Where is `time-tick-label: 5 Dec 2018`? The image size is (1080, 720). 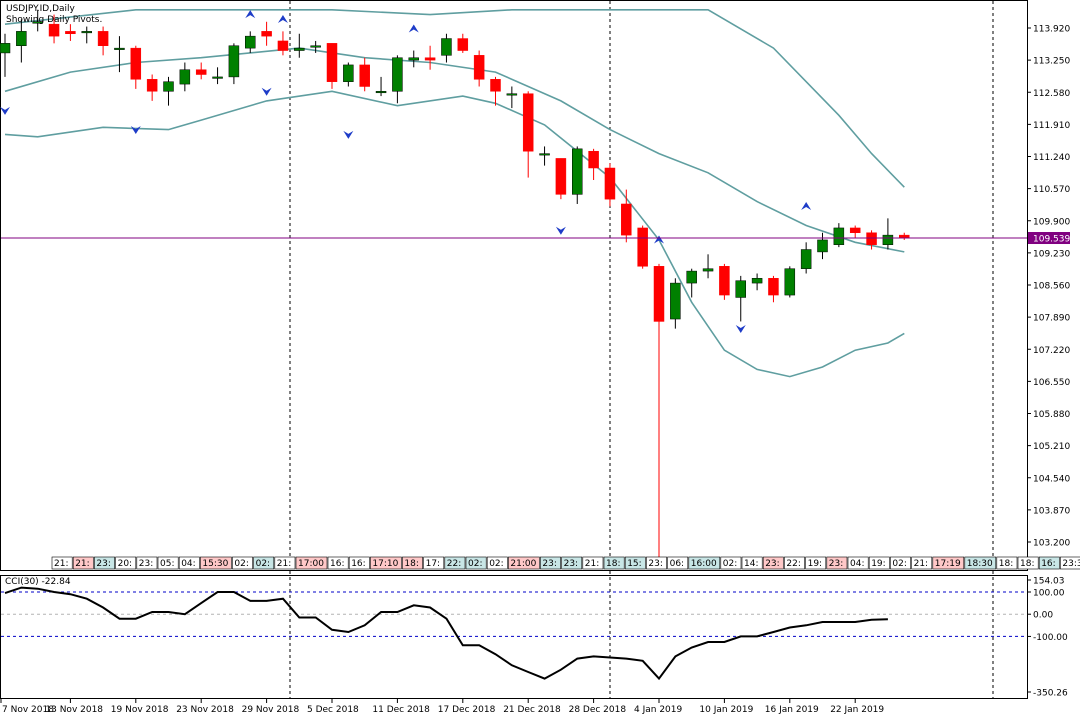
time-tick-label: 5 Dec 2018 is located at coordinates (333, 710).